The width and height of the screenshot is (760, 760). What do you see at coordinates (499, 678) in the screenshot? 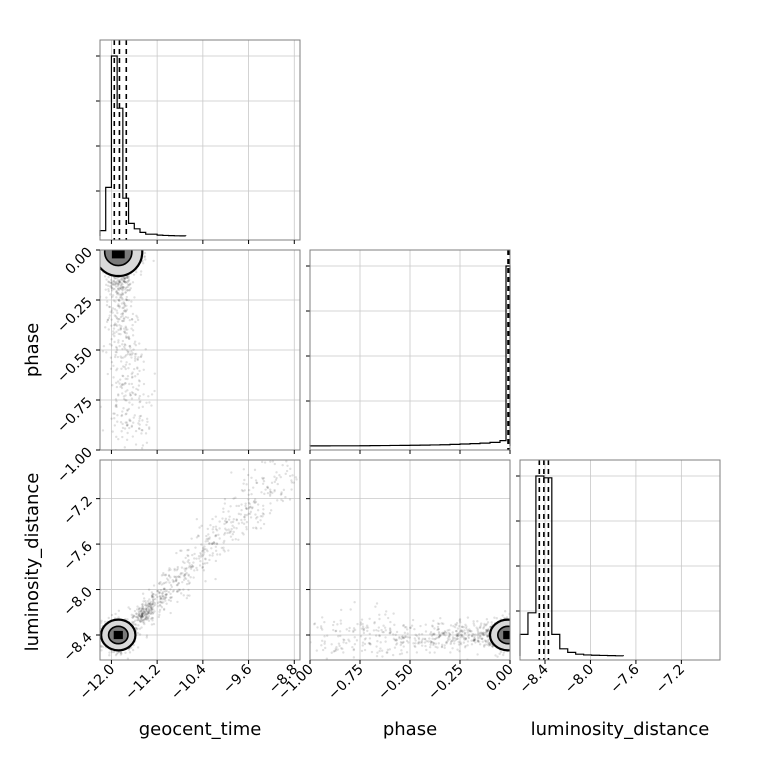
I see `scatter-phase-vs-luminosity-distance-xtick-label-4: 0.00` at bounding box center [499, 678].